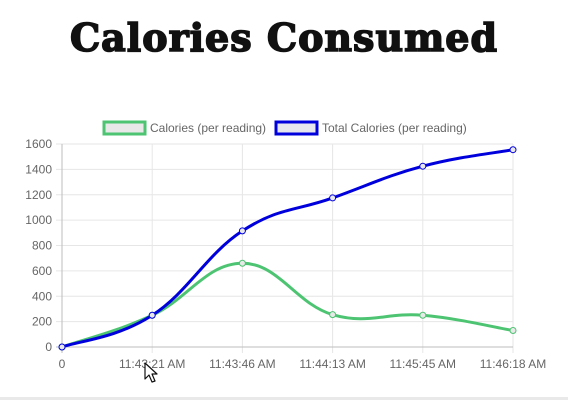  What do you see at coordinates (208, 128) in the screenshot?
I see `legend-label-calories: Calories (per reading)` at bounding box center [208, 128].